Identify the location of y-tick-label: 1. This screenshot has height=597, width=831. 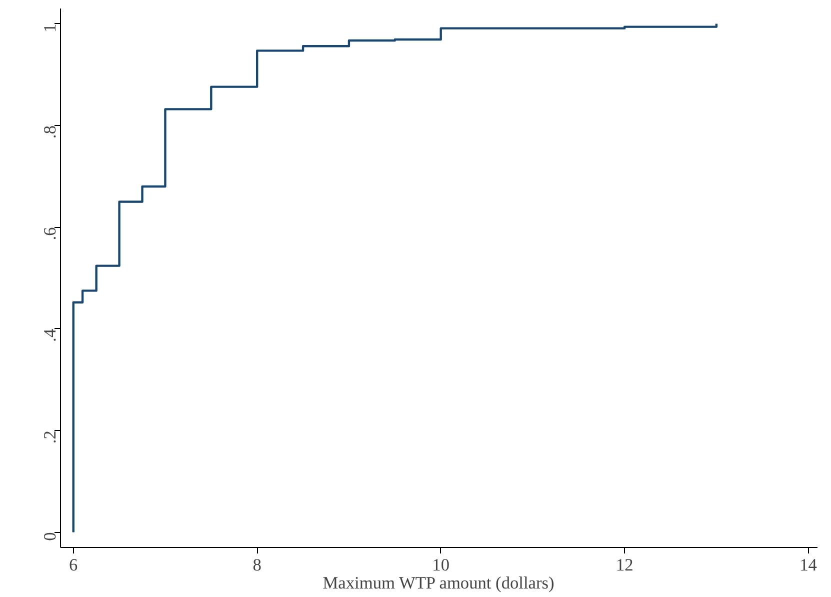
(50, 28).